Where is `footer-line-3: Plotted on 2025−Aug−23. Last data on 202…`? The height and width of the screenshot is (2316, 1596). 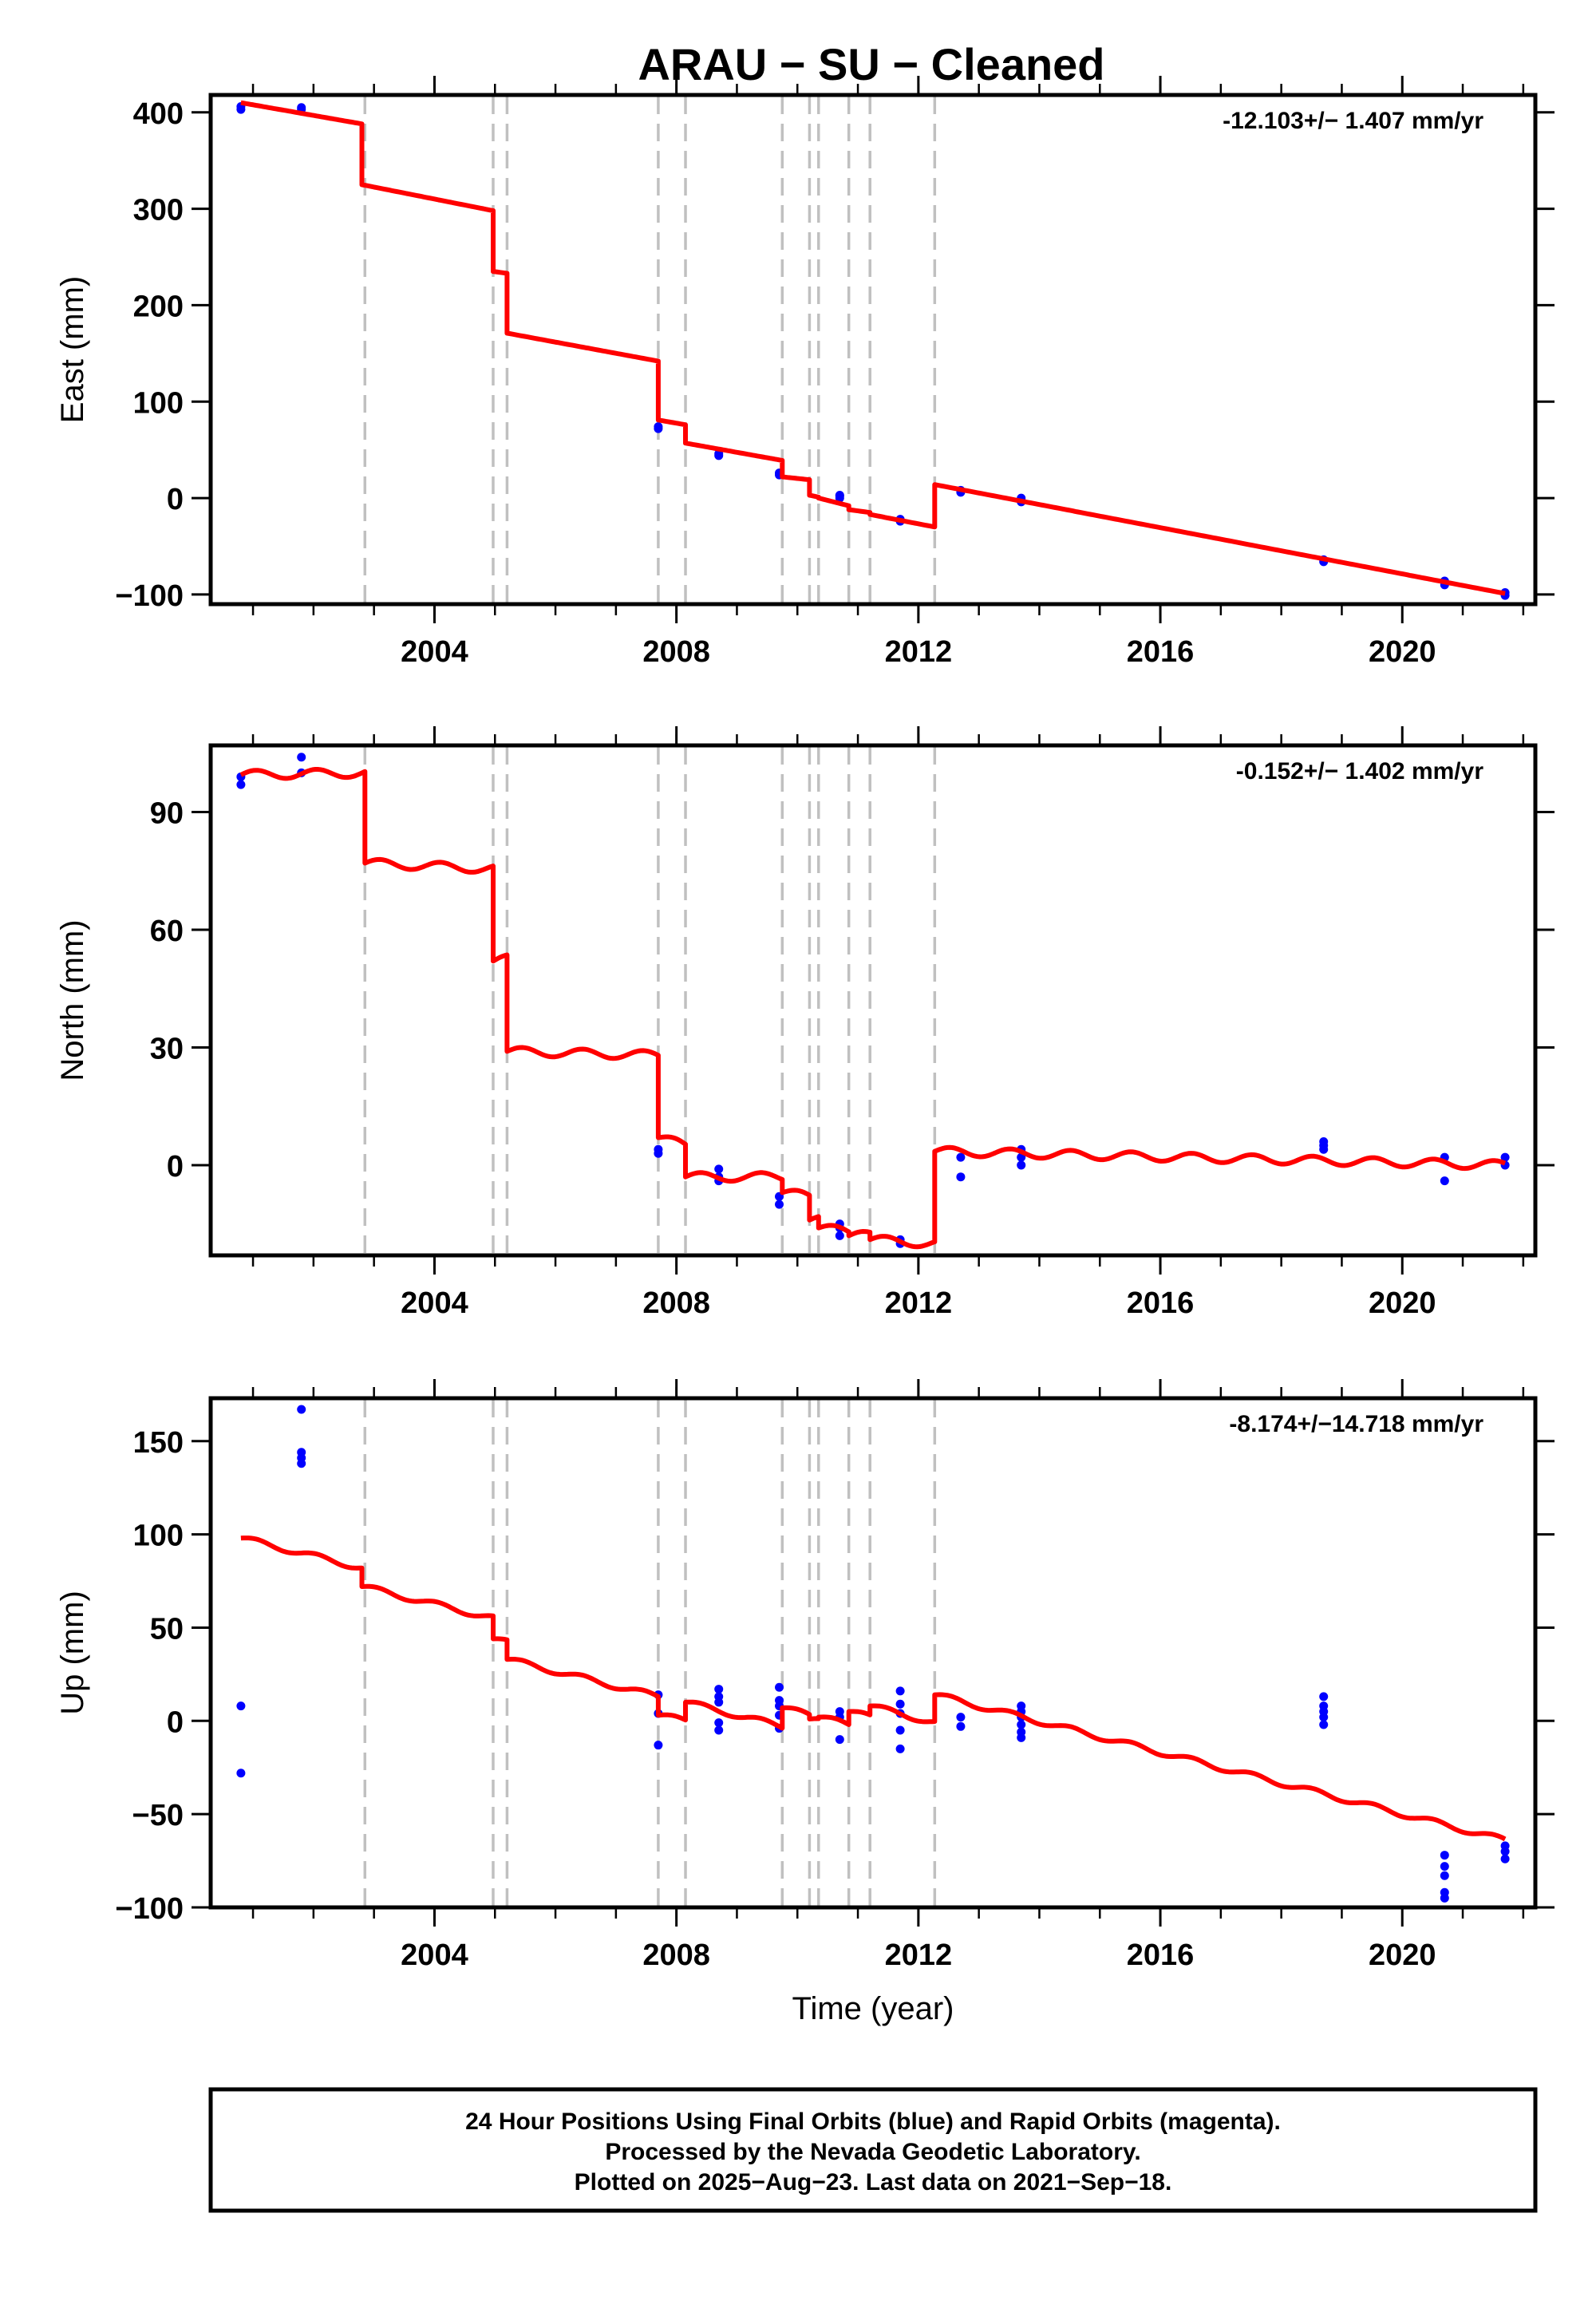
footer-line-3: Plotted on 2025−Aug−23. Last data on 202… is located at coordinates (873, 2182).